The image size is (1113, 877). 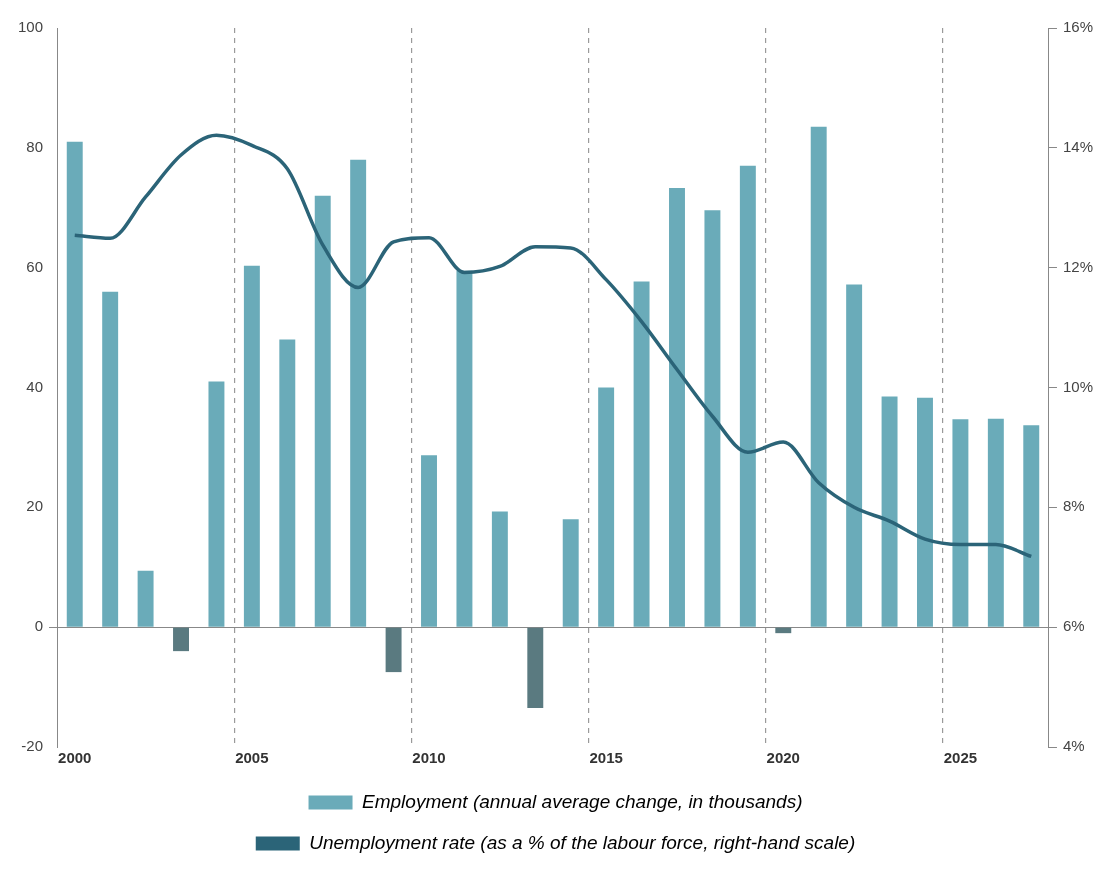 What do you see at coordinates (1073, 746) in the screenshot?
I see `y2-tick-label: 4%` at bounding box center [1073, 746].